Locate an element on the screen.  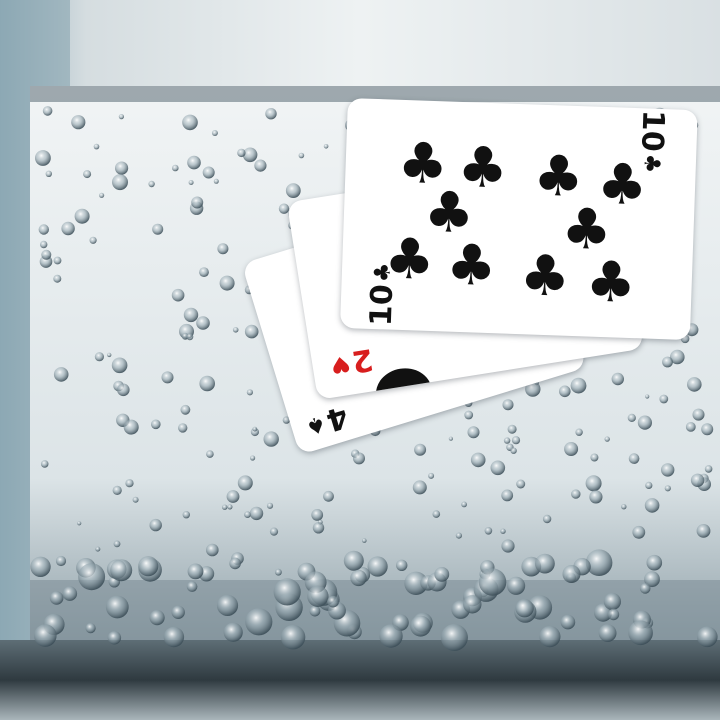
club-icon: ♣ is located at coordinates (409, 260).